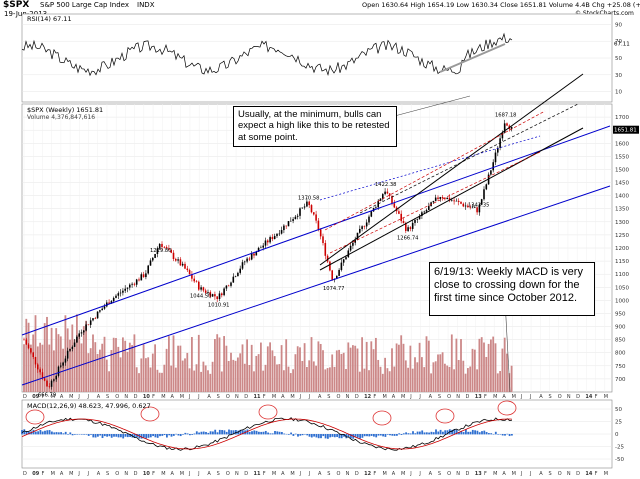 This screenshot has height=479, width=640. I want to click on price-tick-label: 900, so click(620, 328).